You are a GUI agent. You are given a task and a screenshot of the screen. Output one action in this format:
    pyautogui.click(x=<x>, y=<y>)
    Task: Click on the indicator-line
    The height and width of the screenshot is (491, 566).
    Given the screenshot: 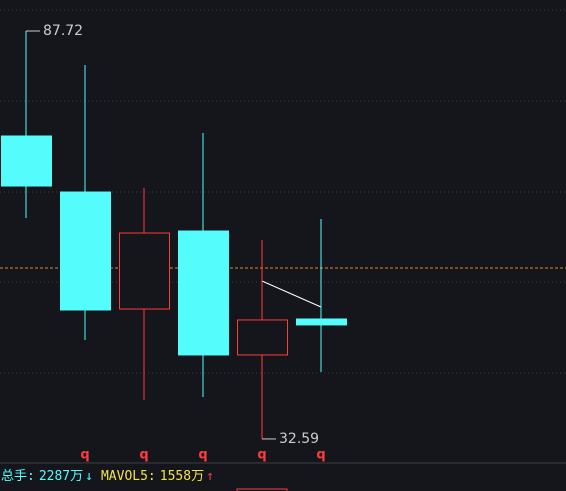 What is the action you would take?
    pyautogui.click(x=291, y=294)
    